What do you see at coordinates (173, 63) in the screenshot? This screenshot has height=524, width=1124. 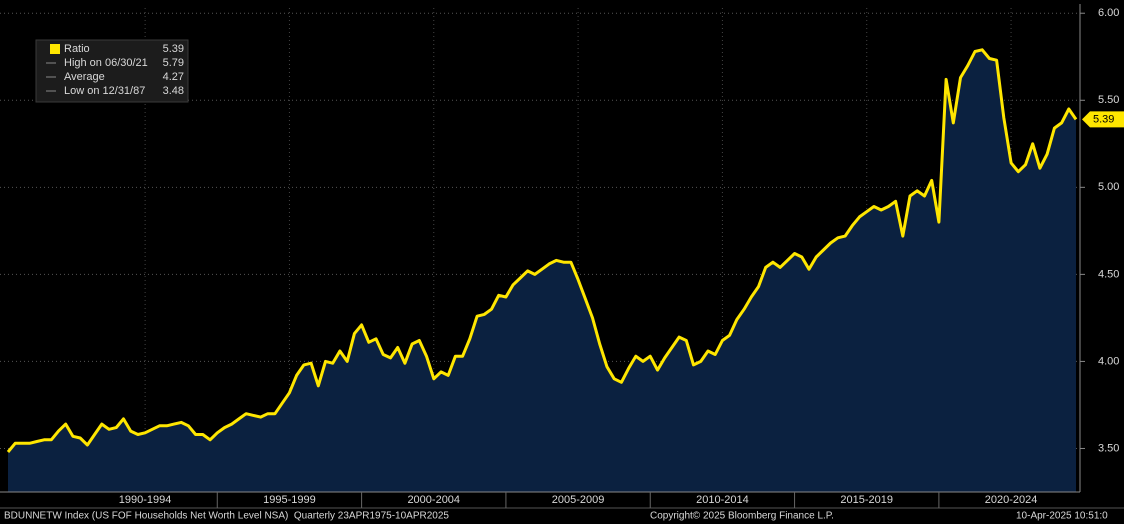 I see `legend-value: 5.79` at bounding box center [173, 63].